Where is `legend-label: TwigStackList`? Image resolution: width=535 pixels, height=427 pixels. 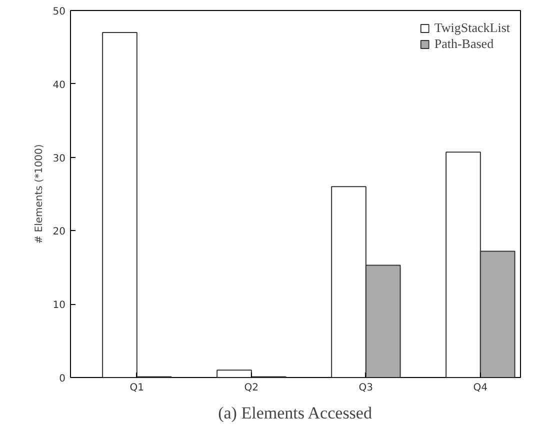
legend-label: TwigStackList is located at coordinates (472, 28).